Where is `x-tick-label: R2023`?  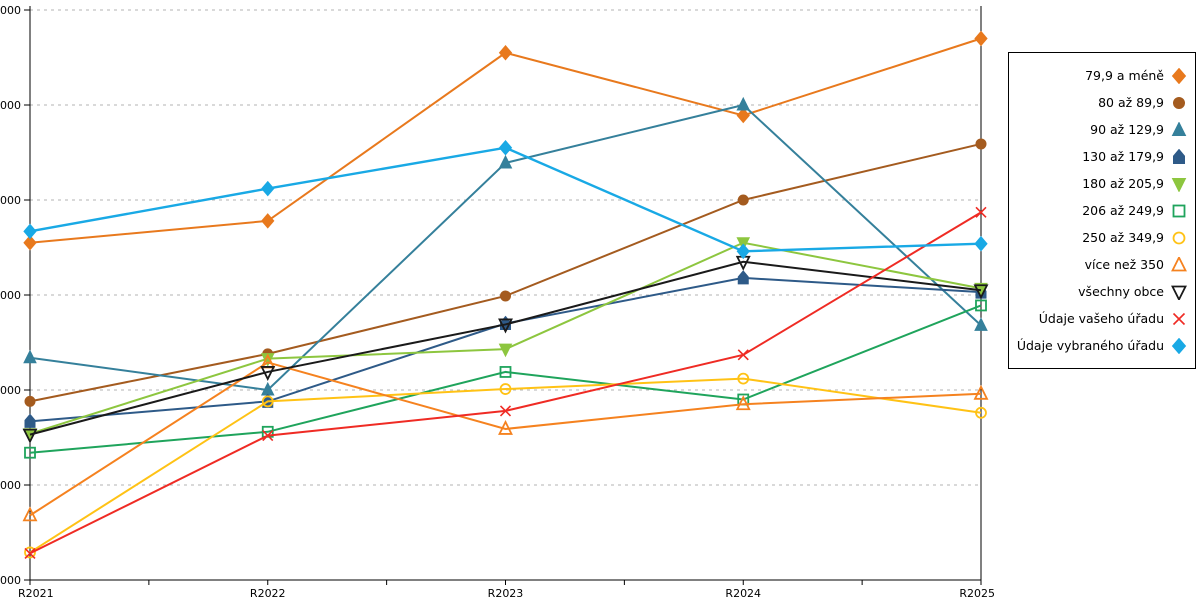
x-tick-label: R2023 is located at coordinates (506, 593).